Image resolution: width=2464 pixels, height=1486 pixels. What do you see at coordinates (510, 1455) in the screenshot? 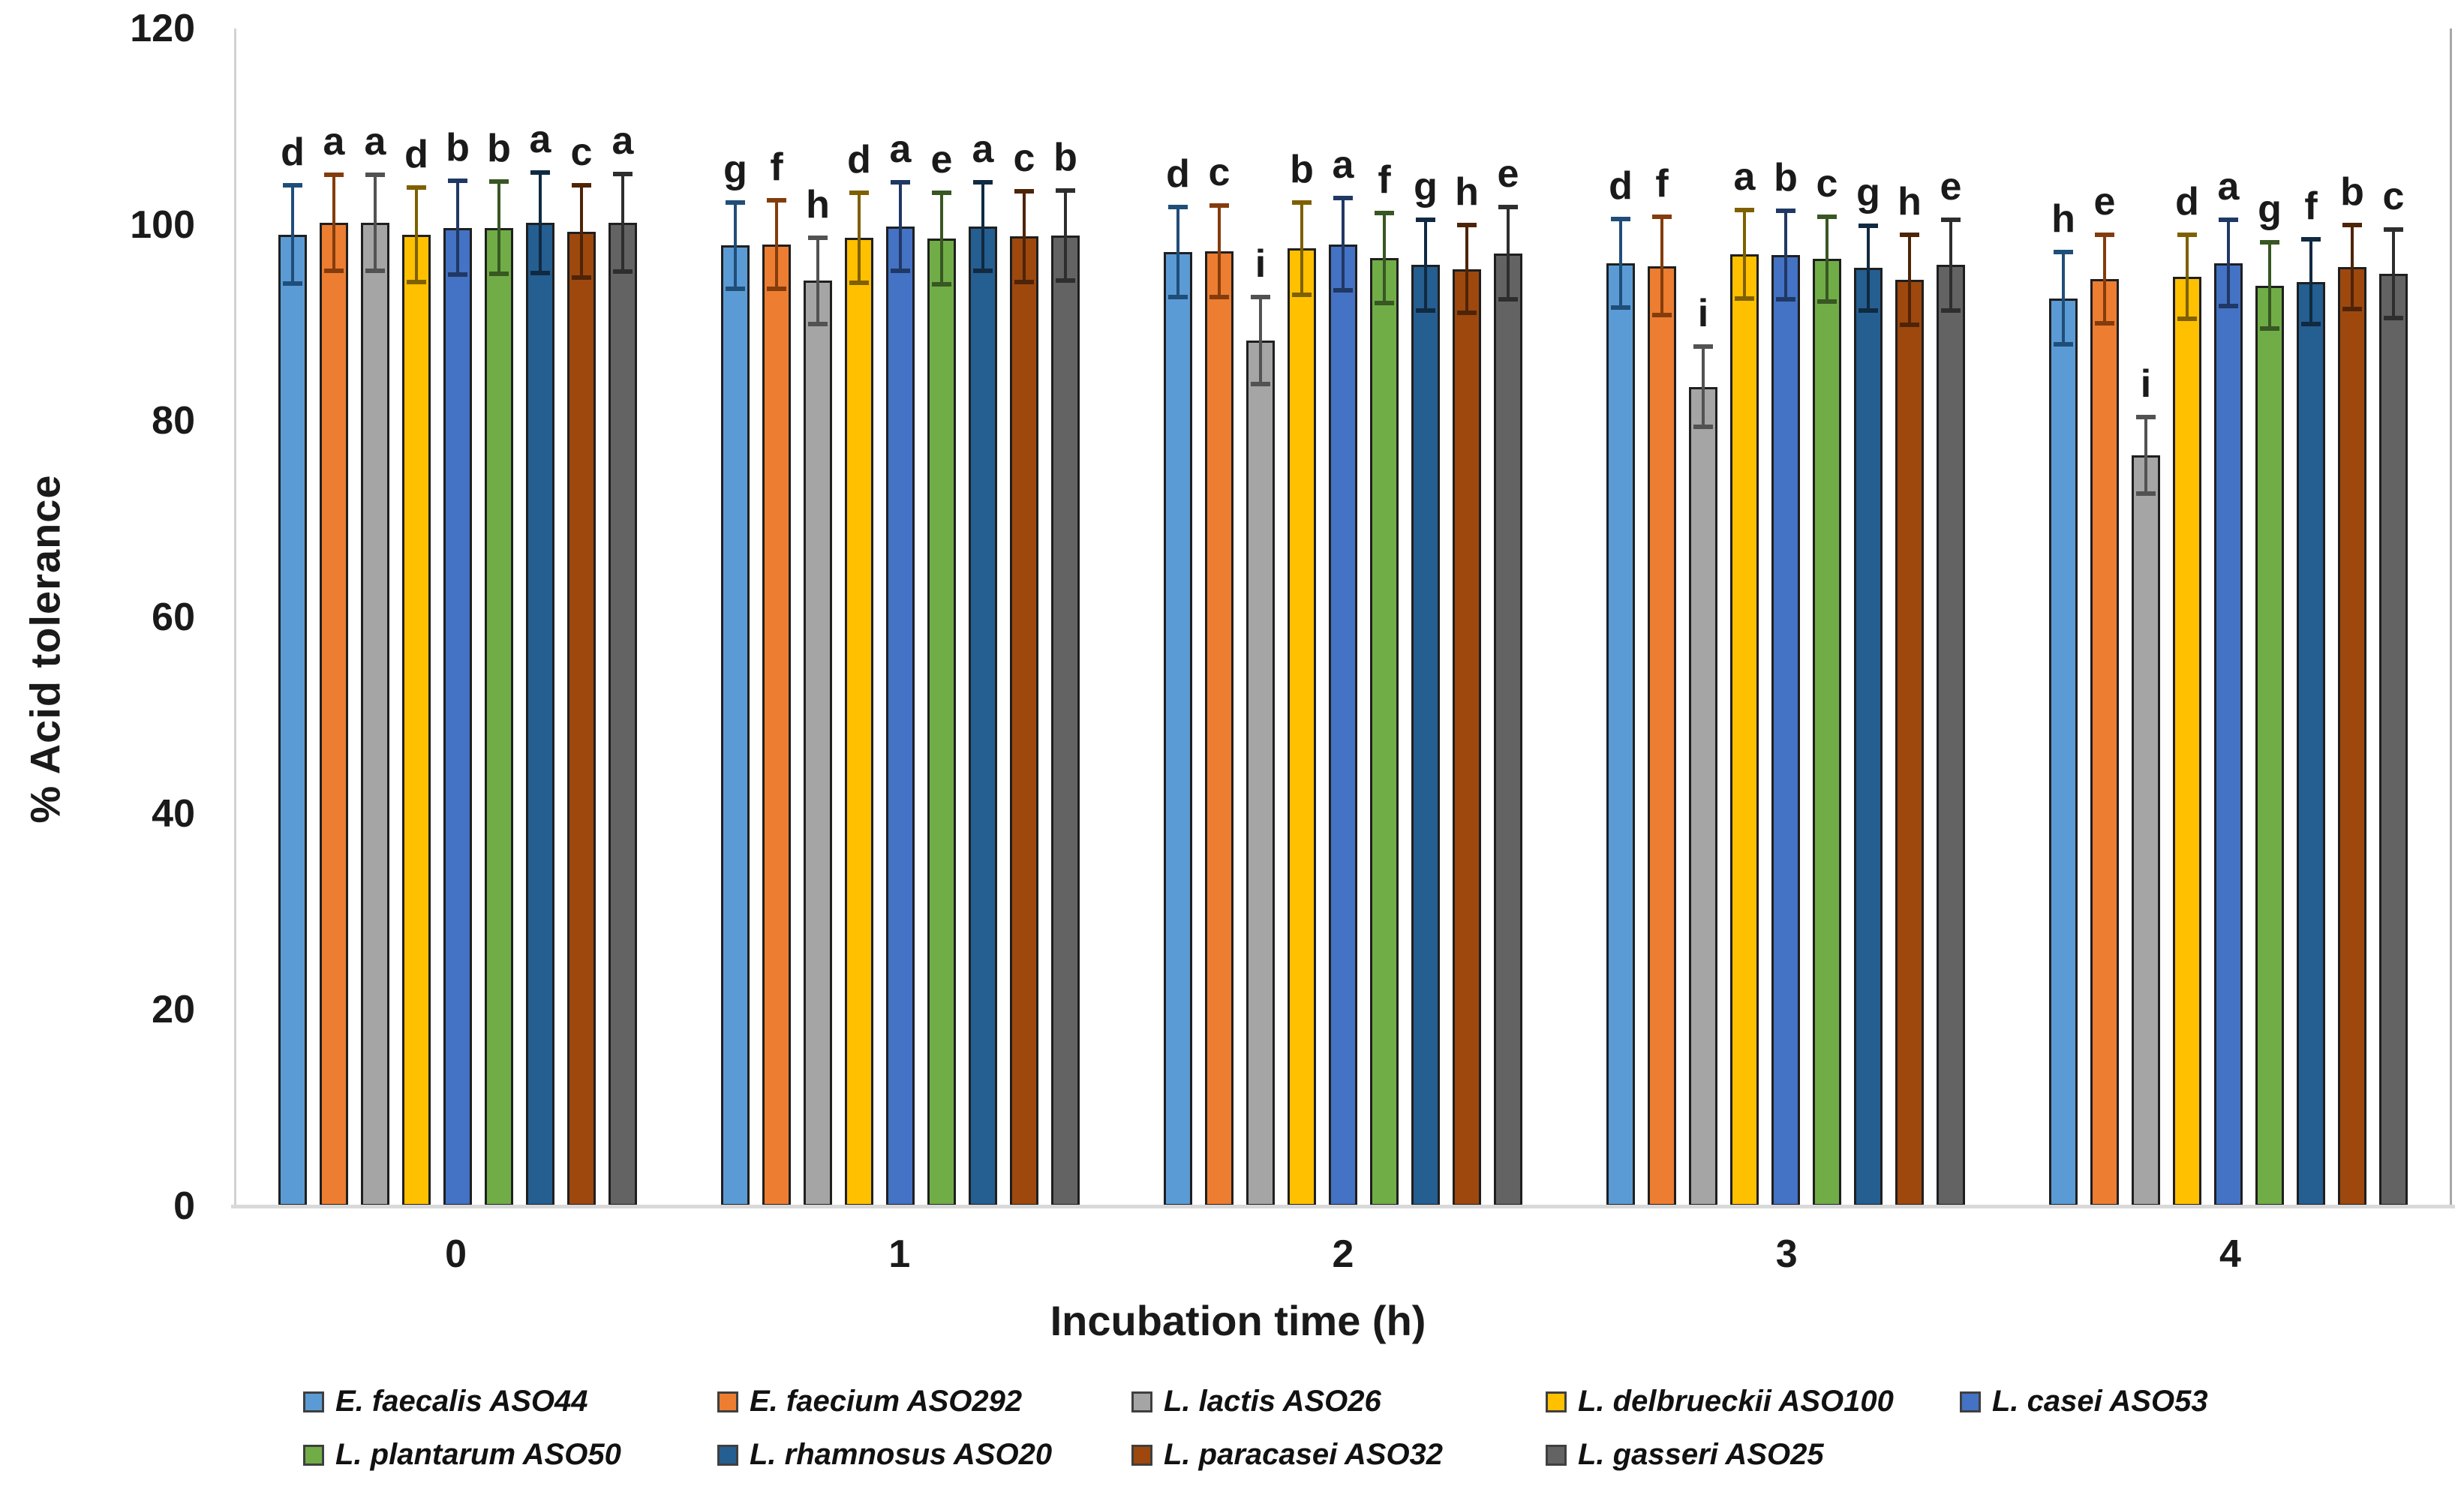
I see `legend-item: L. plantarum ASO50` at bounding box center [510, 1455].